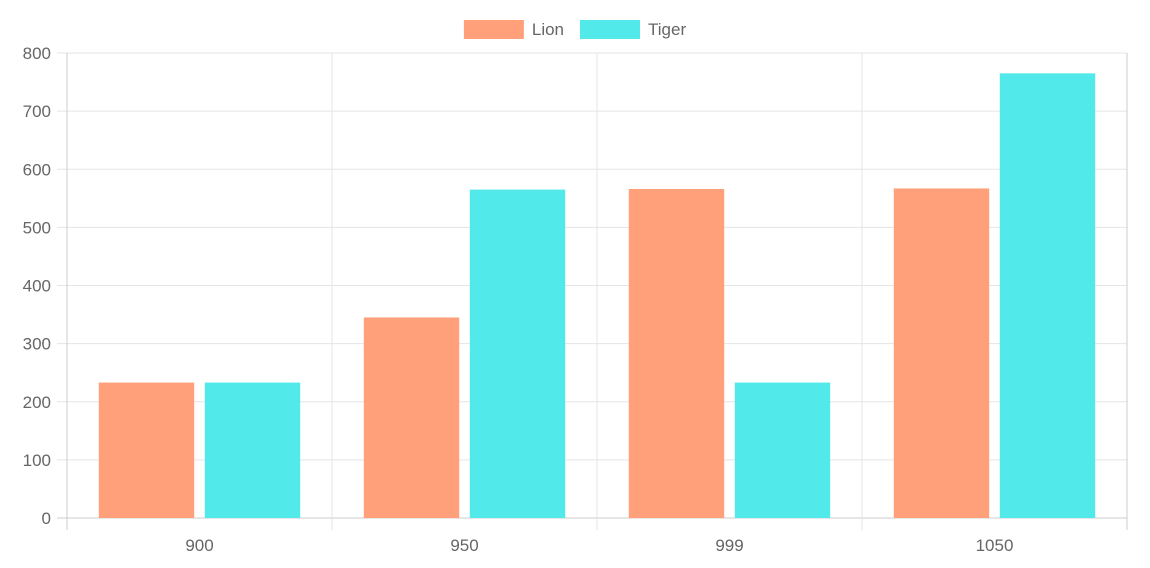  I want to click on y-tick-label: 400, so click(37, 286).